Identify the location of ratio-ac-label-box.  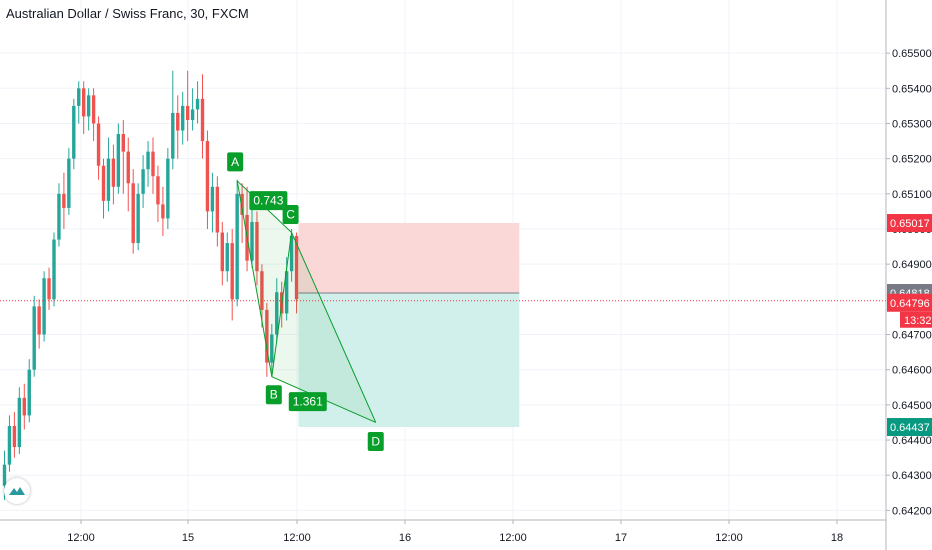
(268, 201).